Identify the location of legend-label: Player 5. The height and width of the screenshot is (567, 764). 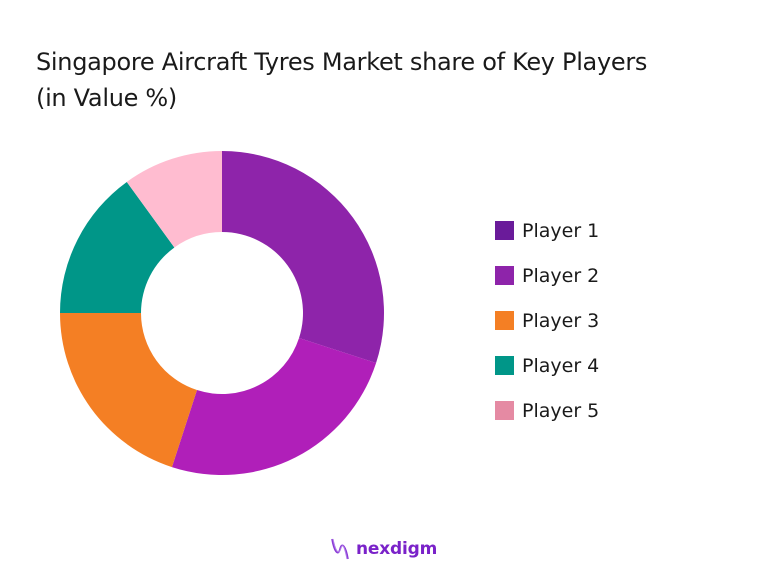
(561, 410).